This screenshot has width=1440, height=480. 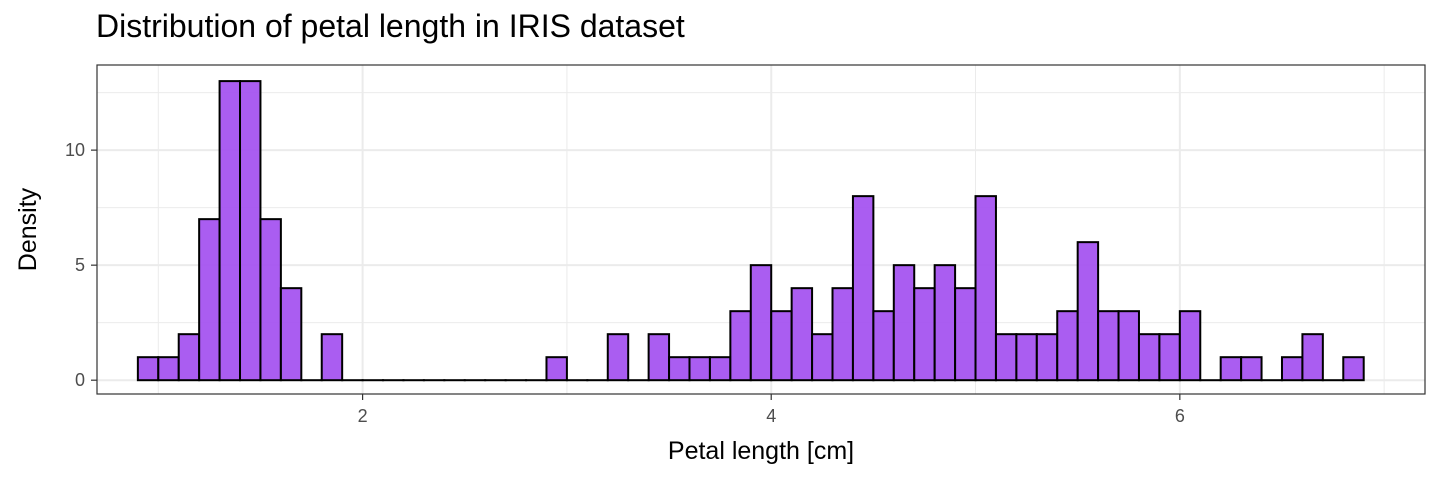 I want to click on x-tick-label: 4, so click(x=771, y=416).